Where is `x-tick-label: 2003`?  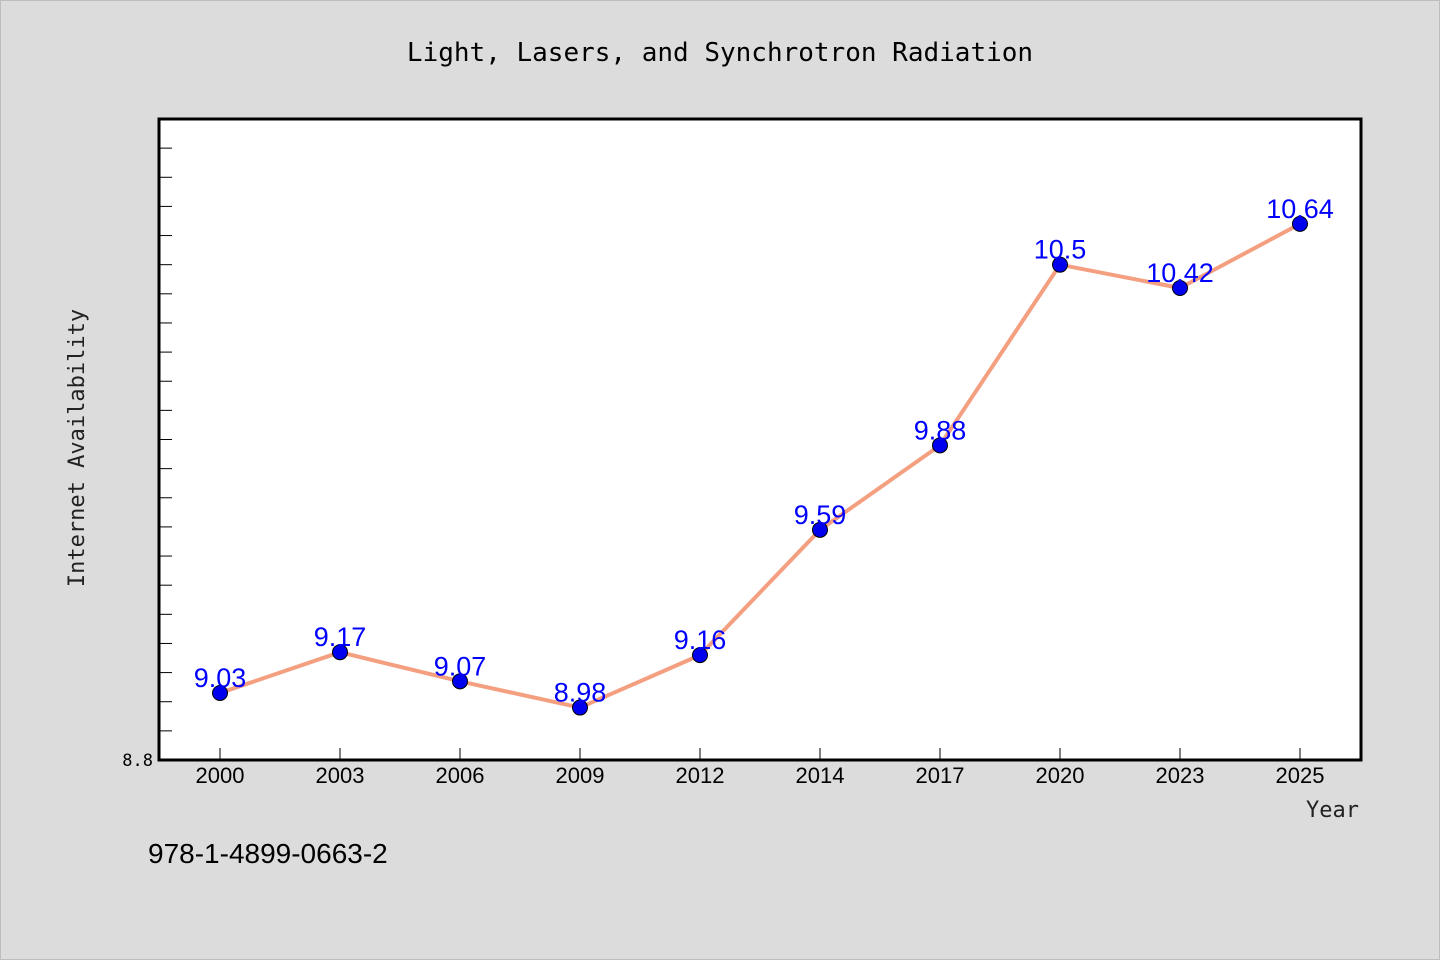 x-tick-label: 2003 is located at coordinates (340, 775).